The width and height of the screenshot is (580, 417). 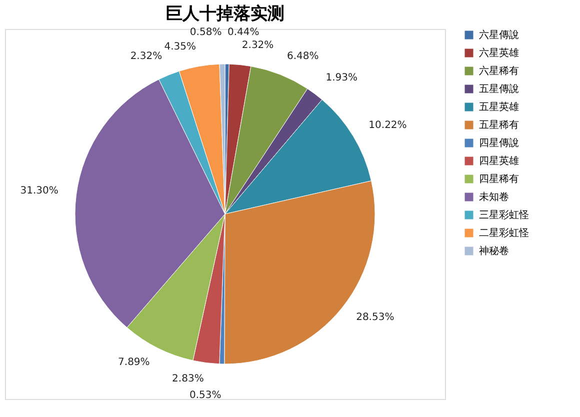 What do you see at coordinates (499, 35) in the screenshot?
I see `legend-label: 六星傳說` at bounding box center [499, 35].